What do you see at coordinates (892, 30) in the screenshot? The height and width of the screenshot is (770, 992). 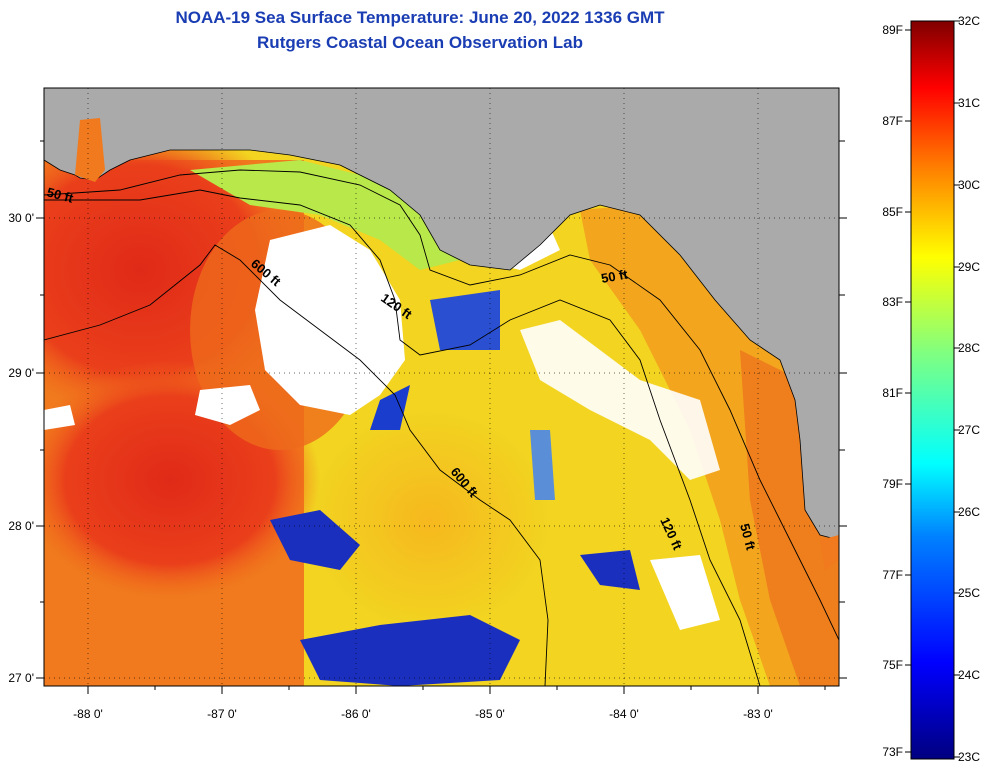 I see `cb-f-label: 89F` at bounding box center [892, 30].